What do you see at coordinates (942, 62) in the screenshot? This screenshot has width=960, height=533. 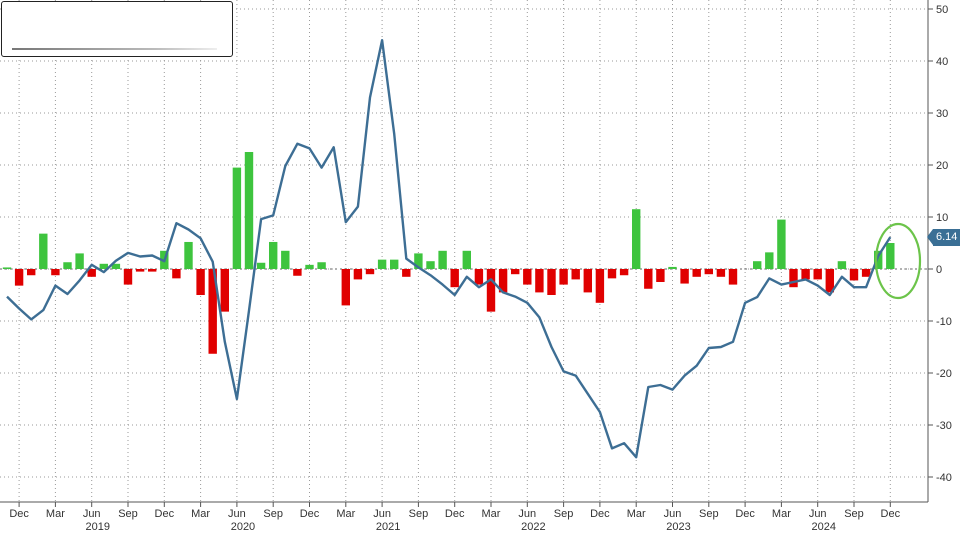 I see `y-tick-label: 40` at bounding box center [942, 62].